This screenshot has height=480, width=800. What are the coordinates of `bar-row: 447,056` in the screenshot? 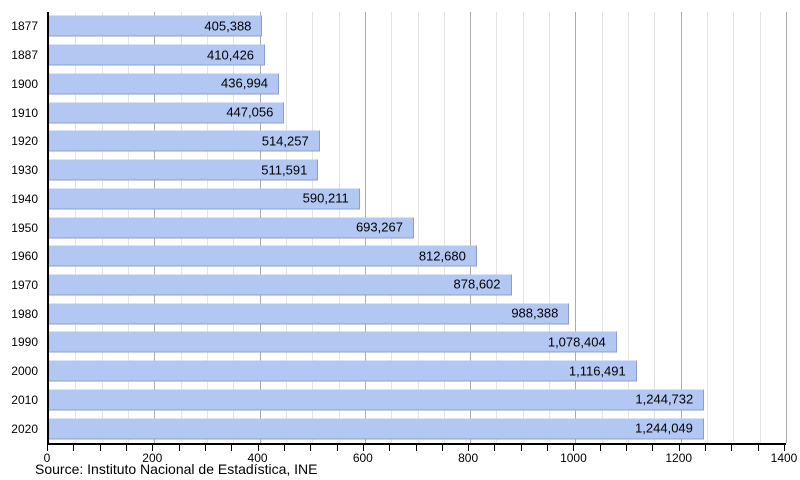 It's located at (417, 112).